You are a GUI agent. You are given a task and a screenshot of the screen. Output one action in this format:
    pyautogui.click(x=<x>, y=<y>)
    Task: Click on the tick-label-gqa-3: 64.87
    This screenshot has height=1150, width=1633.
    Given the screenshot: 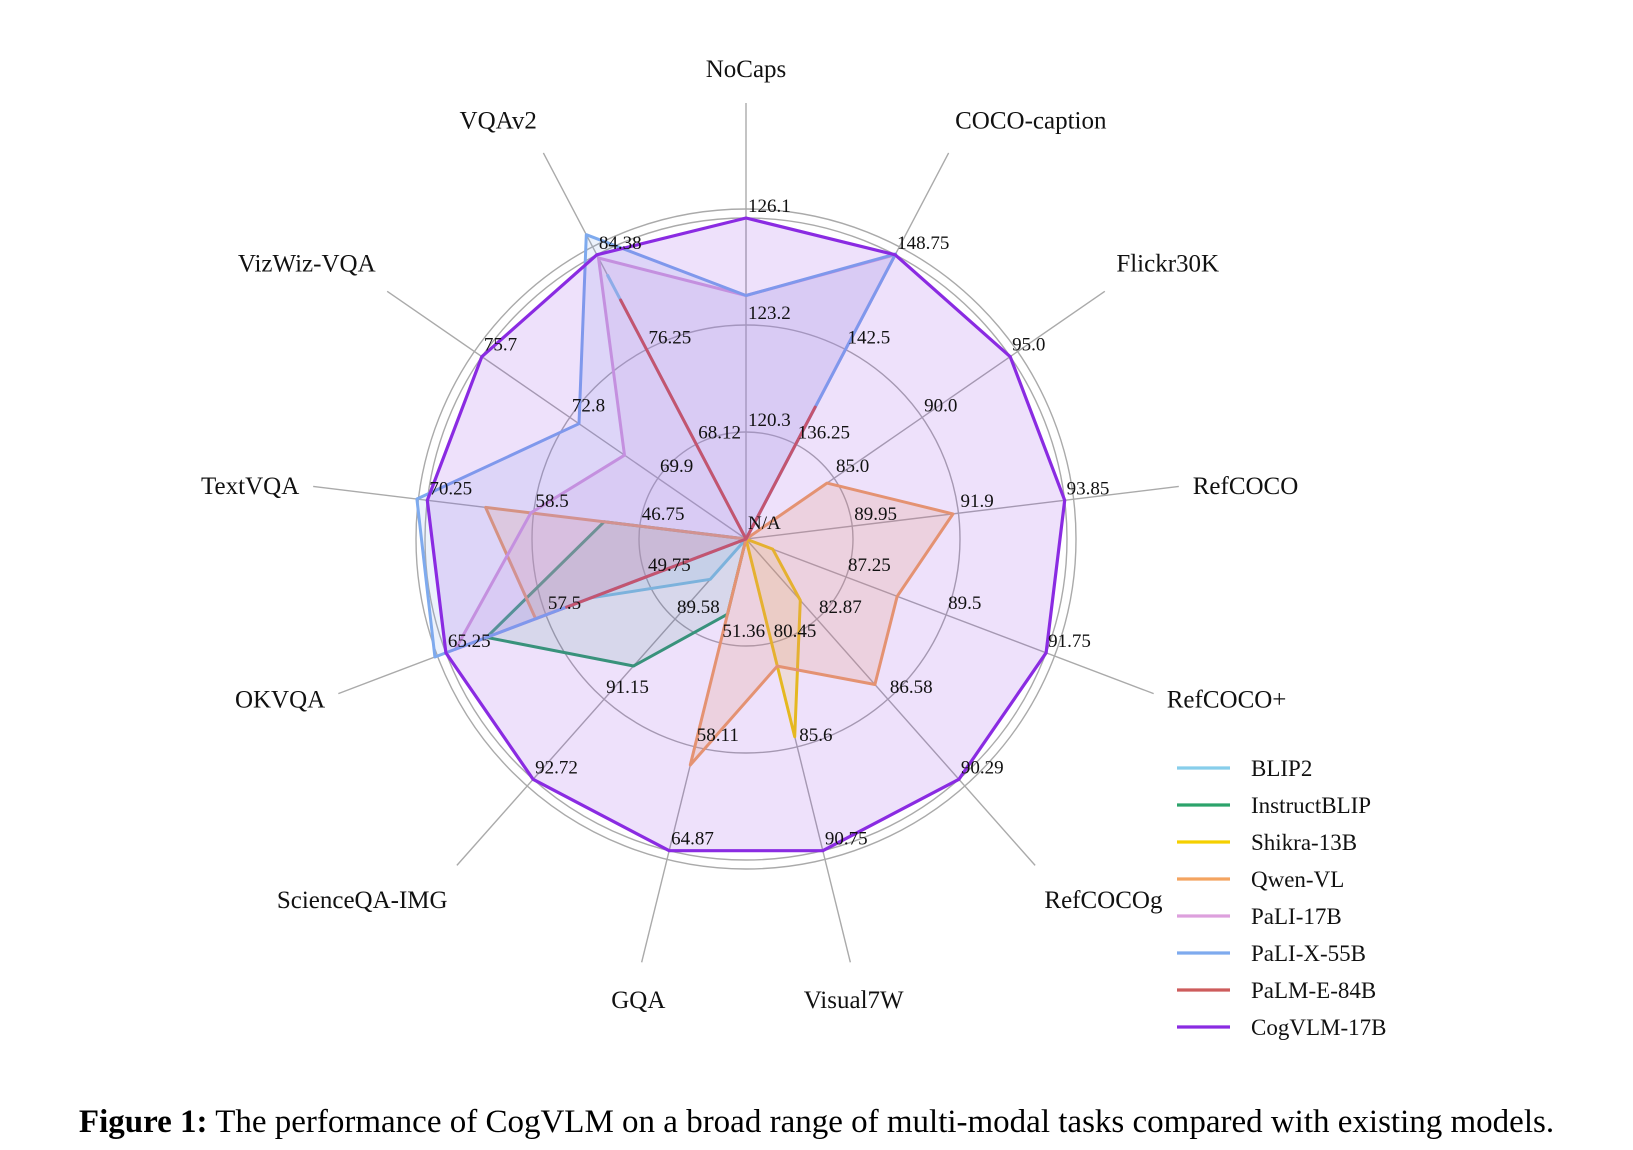 What is the action you would take?
    pyautogui.click(x=692, y=839)
    